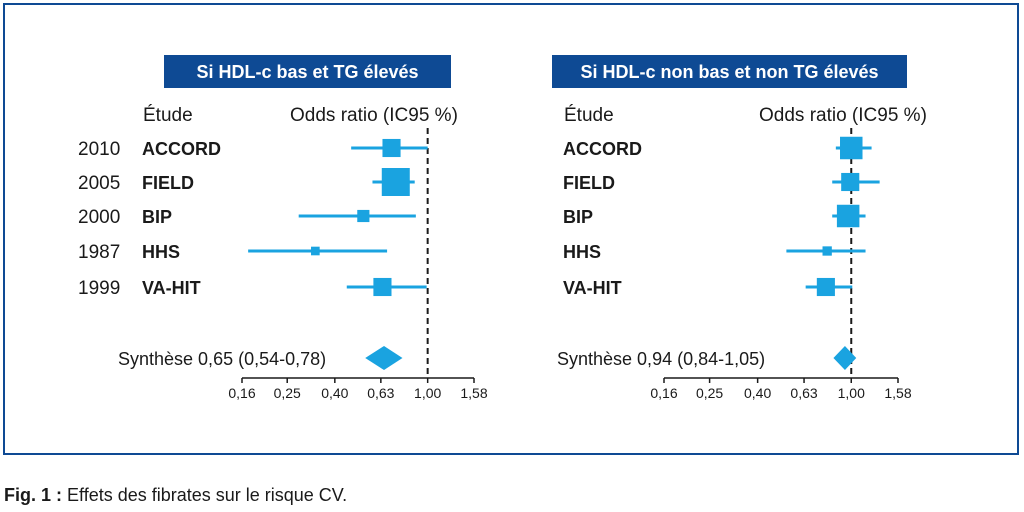 The height and width of the screenshot is (512, 1024). What do you see at coordinates (99, 183) in the screenshot?
I see `study-year: 2005` at bounding box center [99, 183].